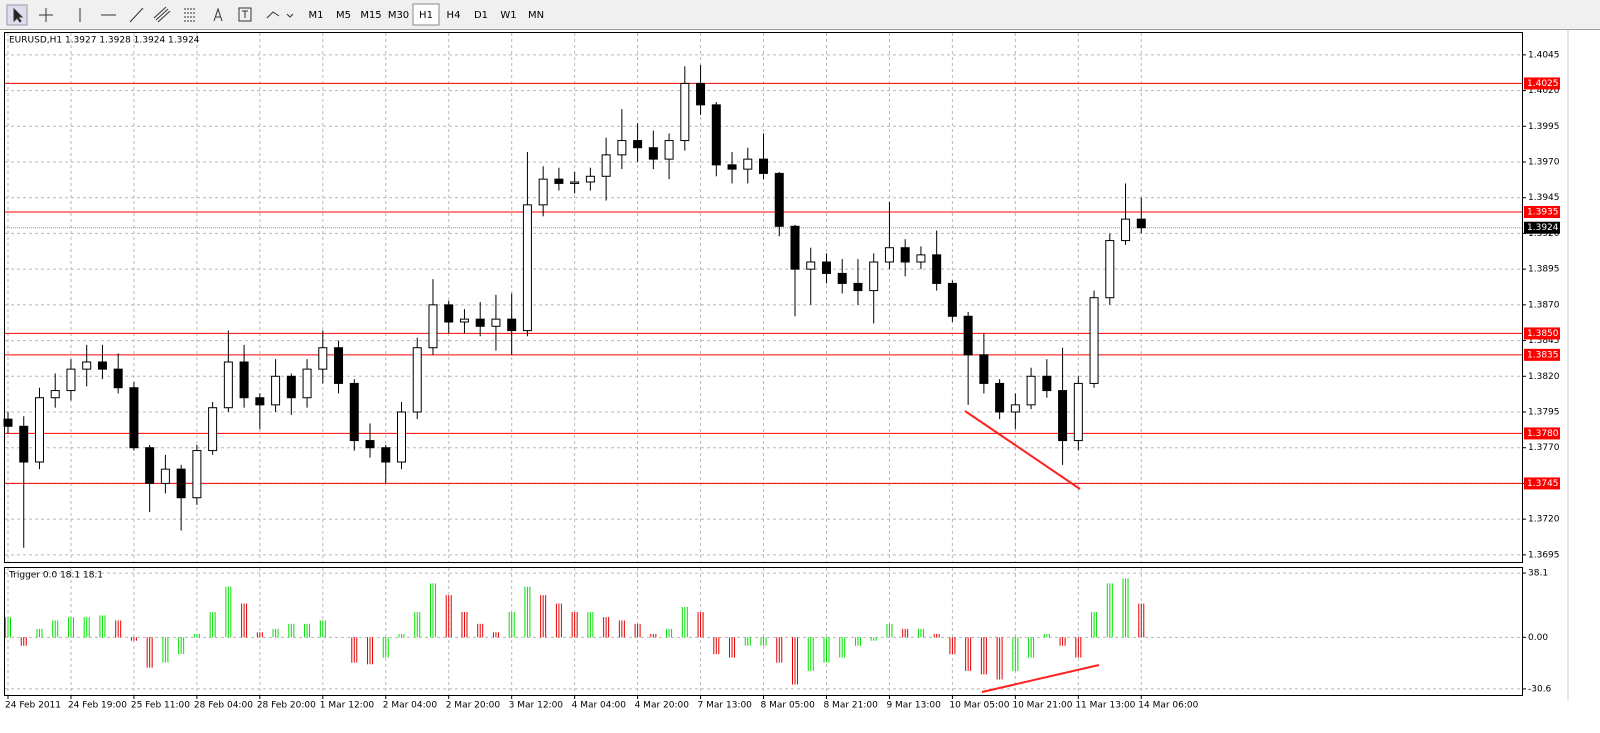 Image resolution: width=1600 pixels, height=733 pixels. Describe the element at coordinates (104, 41) in the screenshot. I see `panel-title: EURUSD,H1 1.3927 1.3928 1.3924 1.3924` at that location.